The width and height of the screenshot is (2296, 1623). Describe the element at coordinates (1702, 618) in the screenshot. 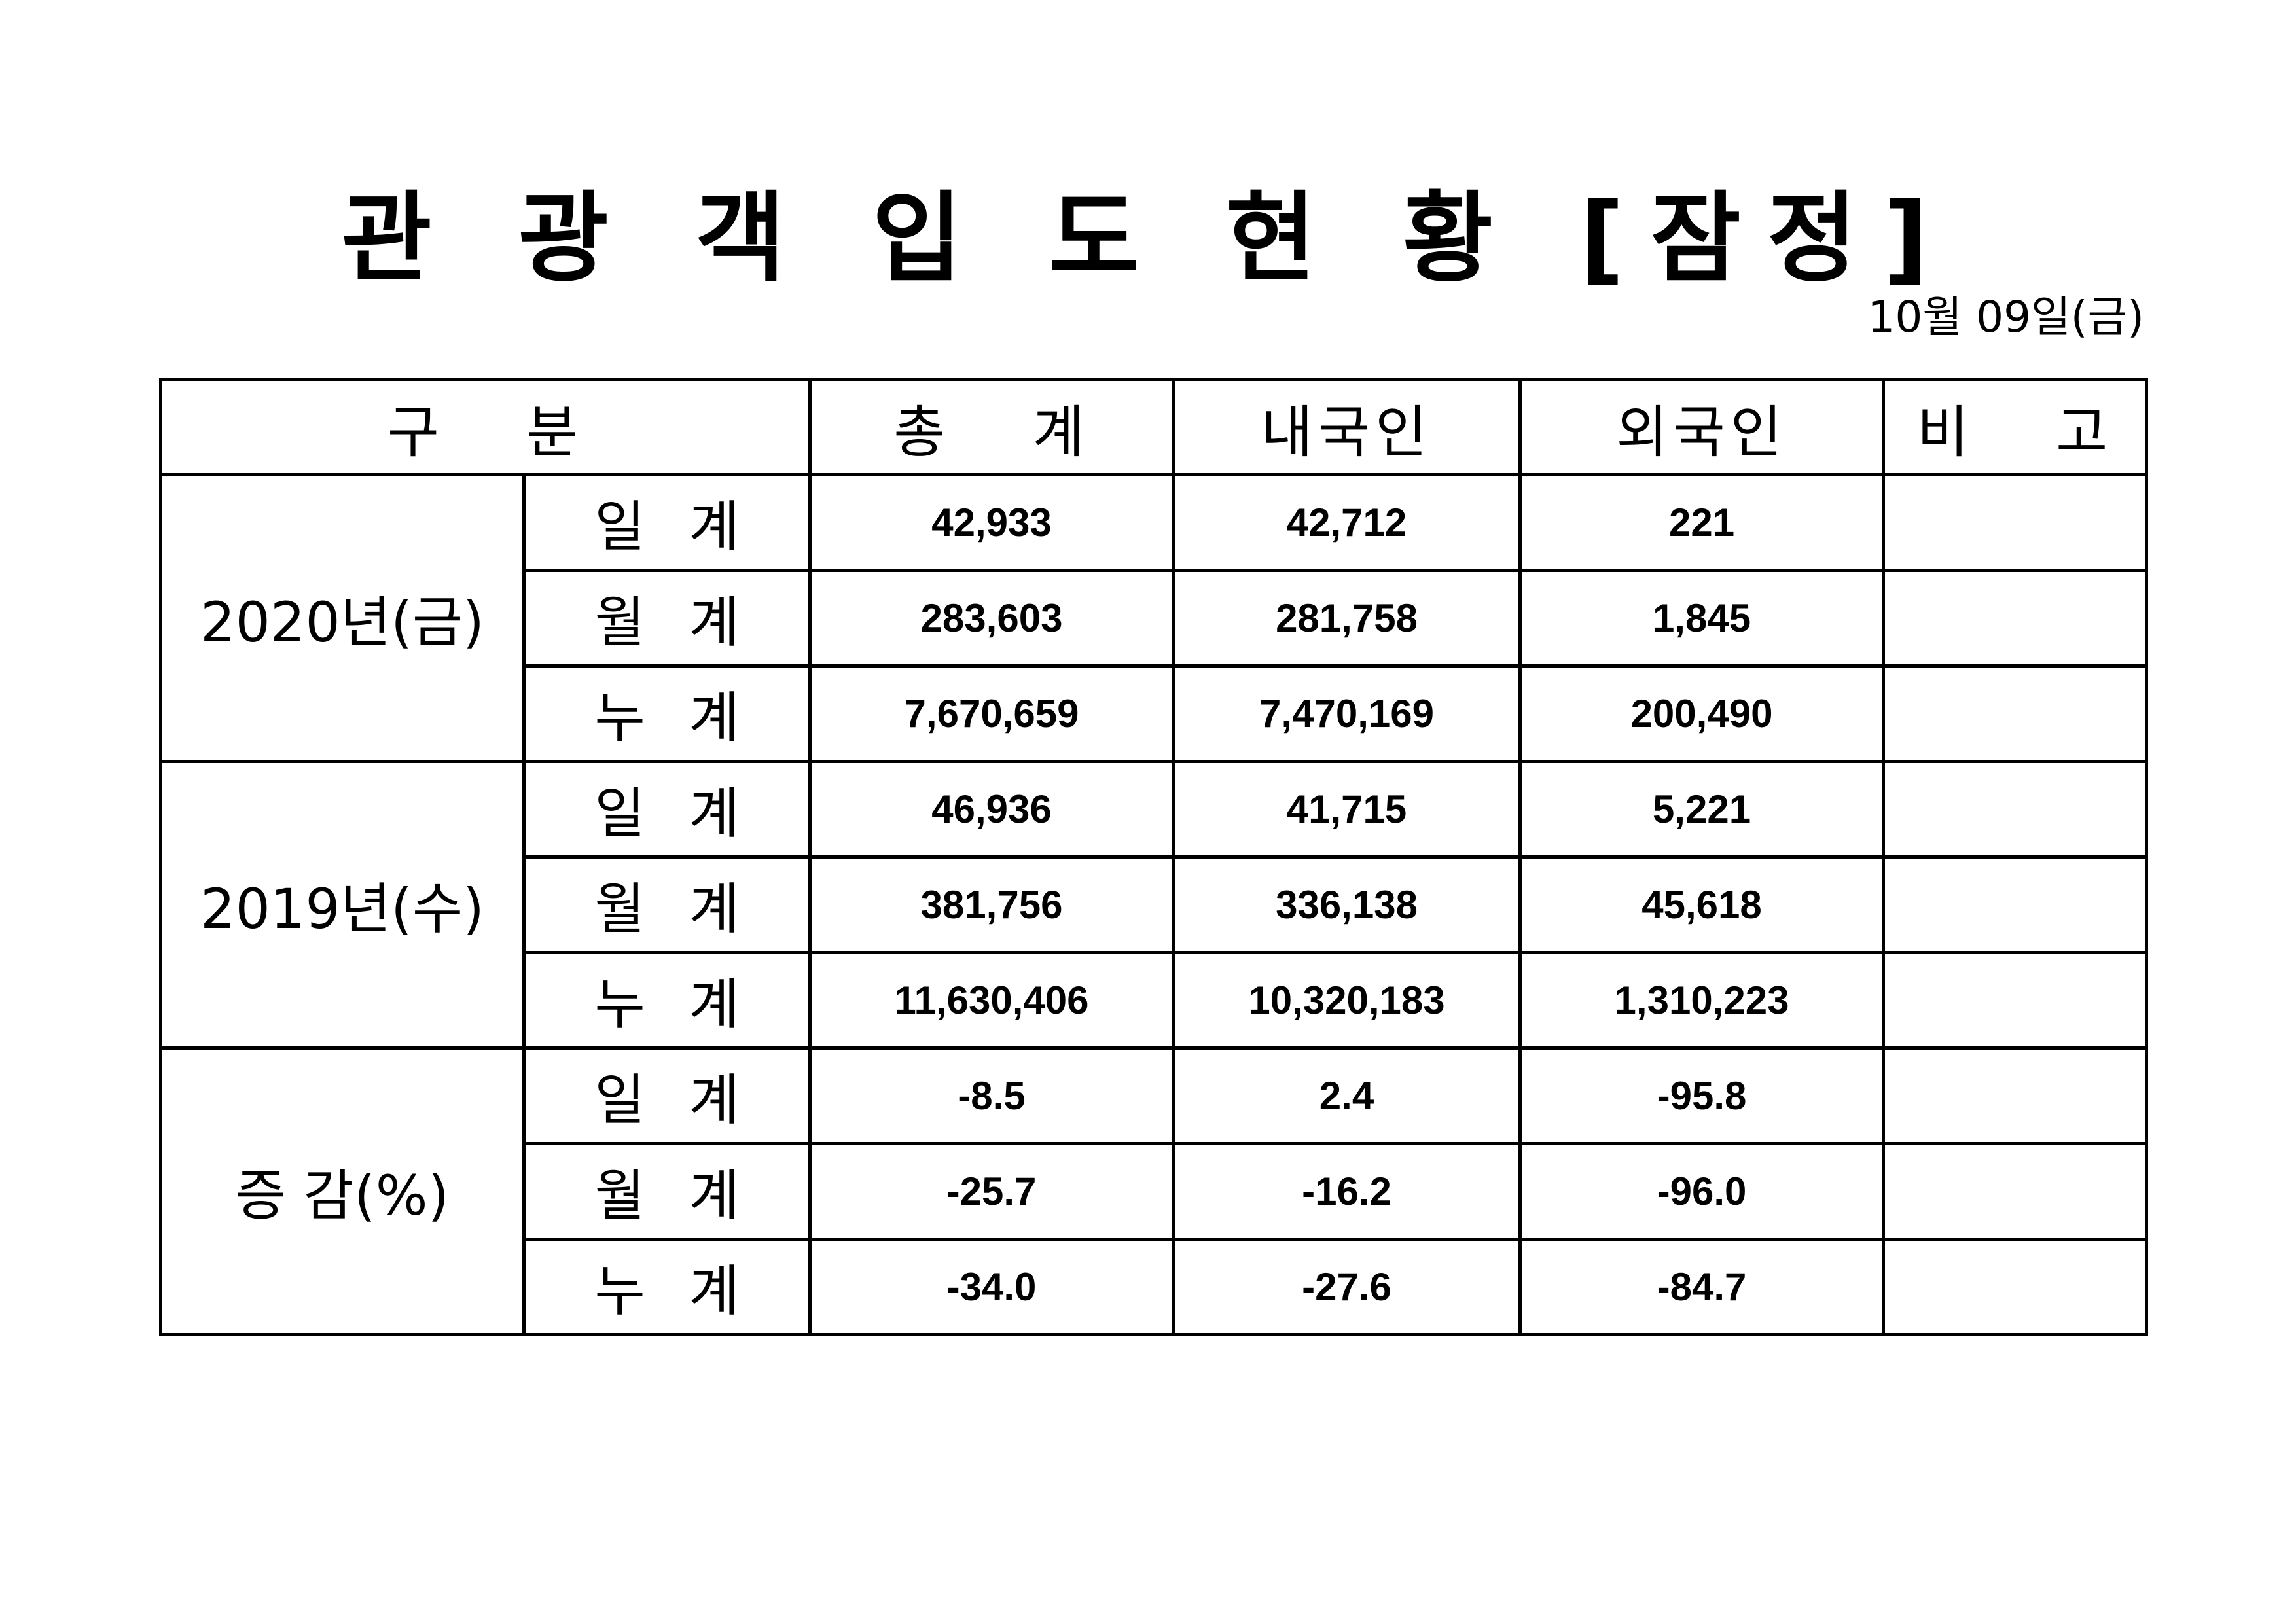

I see `foreign-cell: 1,845` at that location.